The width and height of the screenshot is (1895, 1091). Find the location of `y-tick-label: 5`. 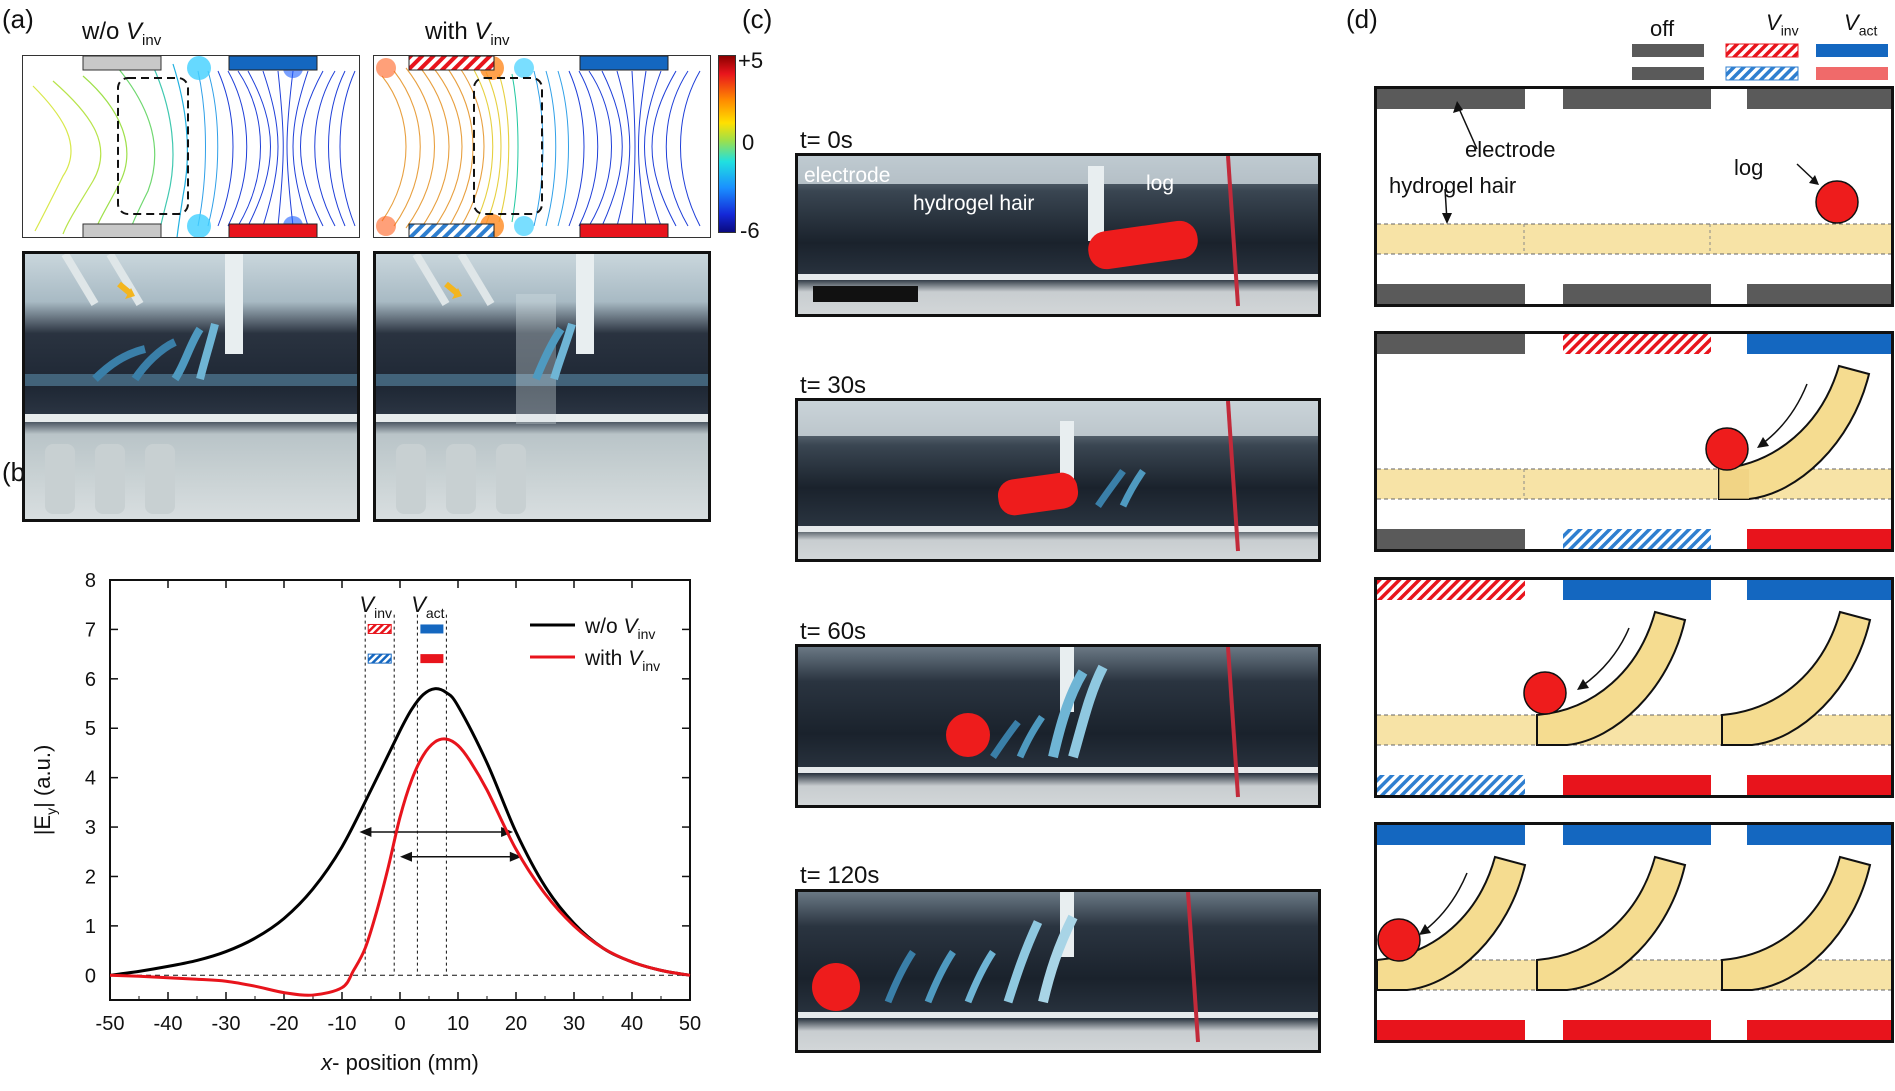

y-tick-label: 5 is located at coordinates (90, 729).